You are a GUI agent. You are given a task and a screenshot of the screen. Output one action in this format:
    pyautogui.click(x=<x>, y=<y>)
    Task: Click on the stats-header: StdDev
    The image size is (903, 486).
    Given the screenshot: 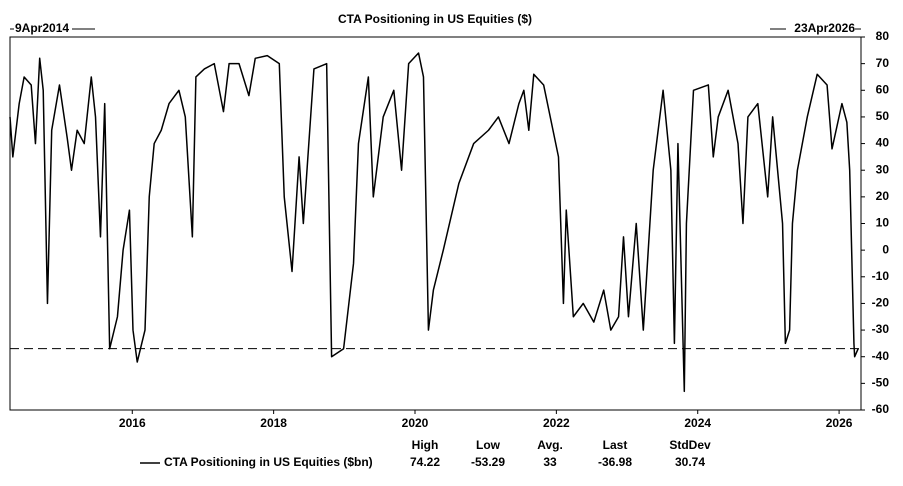 What is the action you would take?
    pyautogui.click(x=690, y=445)
    